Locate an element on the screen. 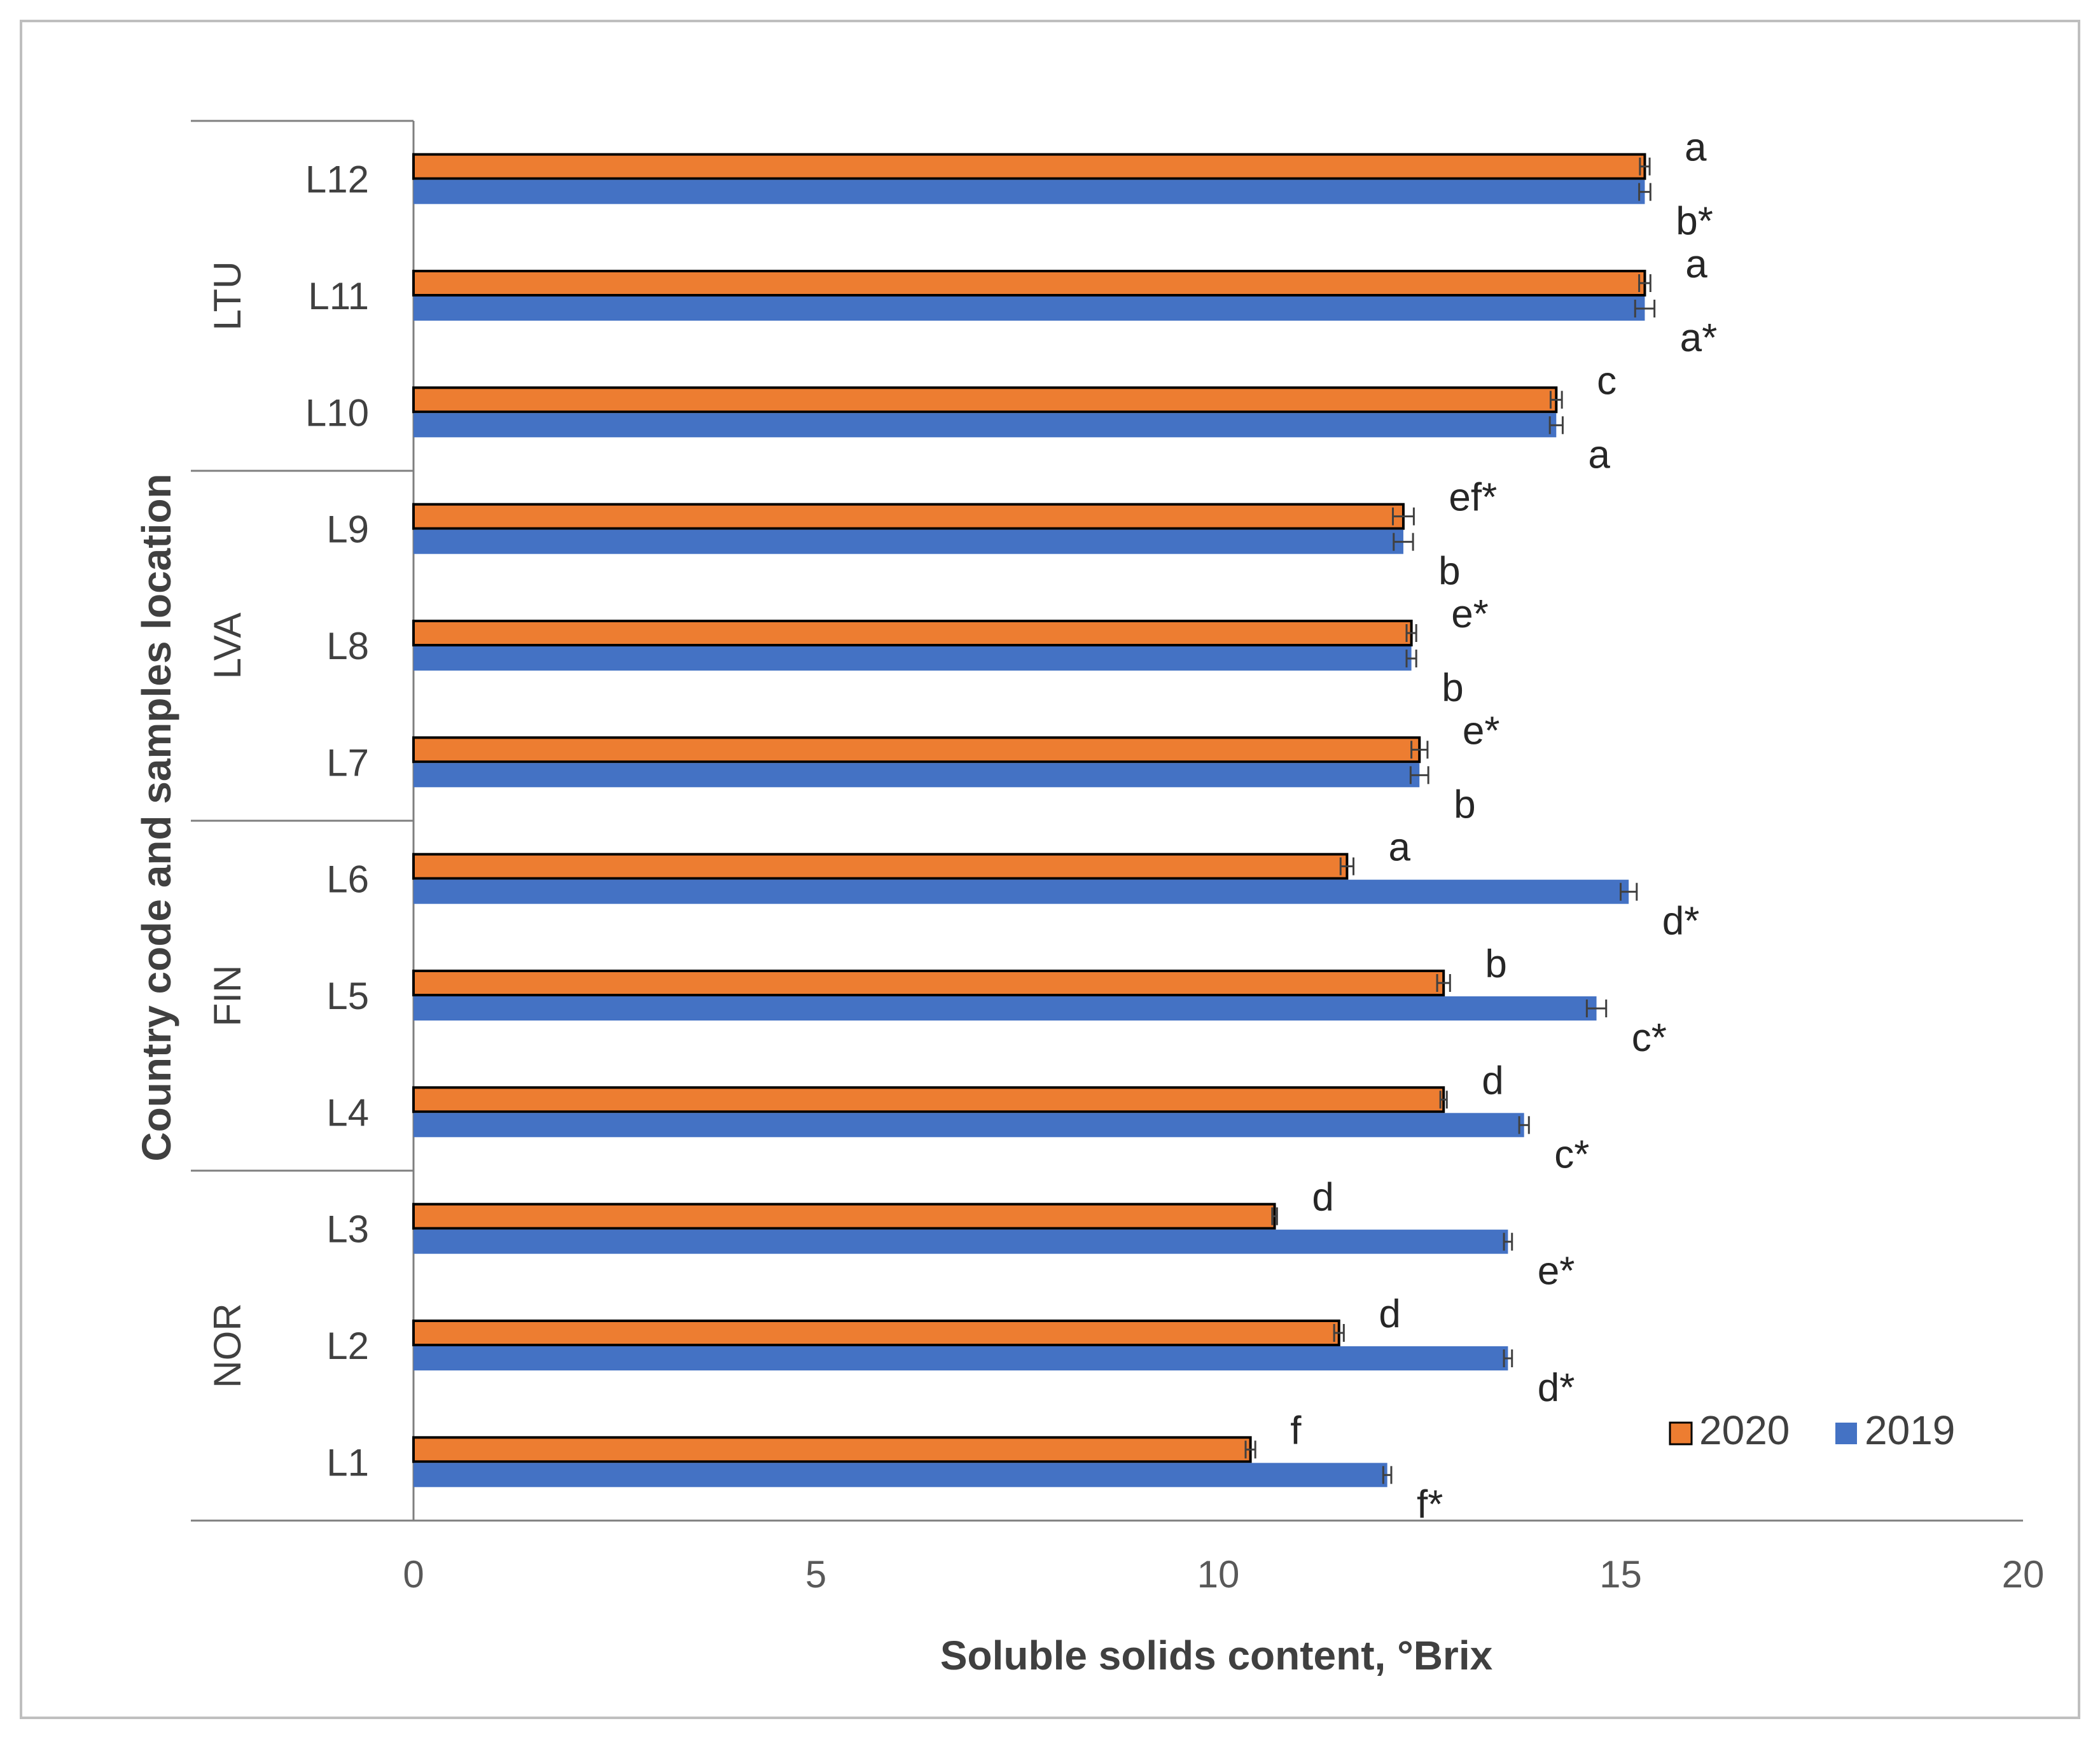  error-bar-2020-l3 is located at coordinates (1274, 1216).